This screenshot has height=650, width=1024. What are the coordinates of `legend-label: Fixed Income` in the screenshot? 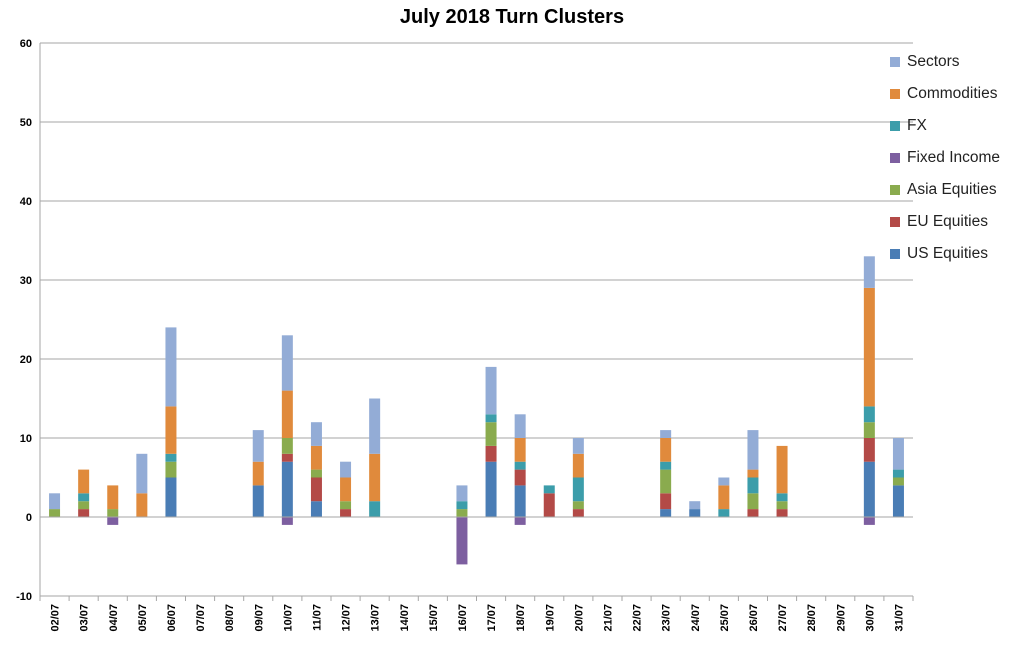 It's located at (954, 157).